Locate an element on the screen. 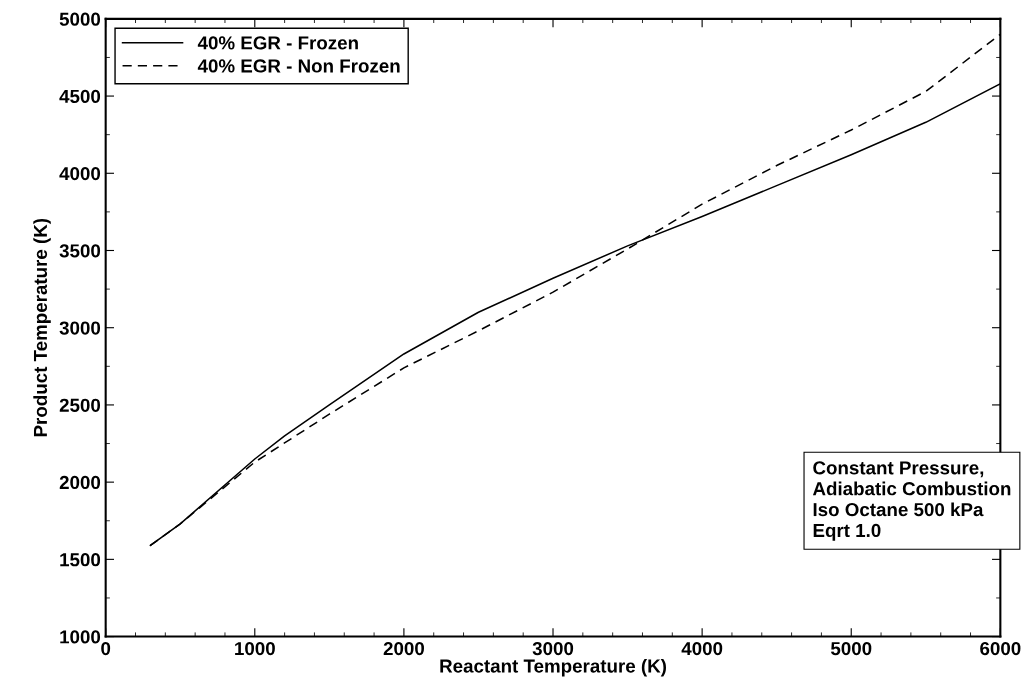 This screenshot has height=698, width=1026. x-tick-label: 1000 is located at coordinates (255, 648).